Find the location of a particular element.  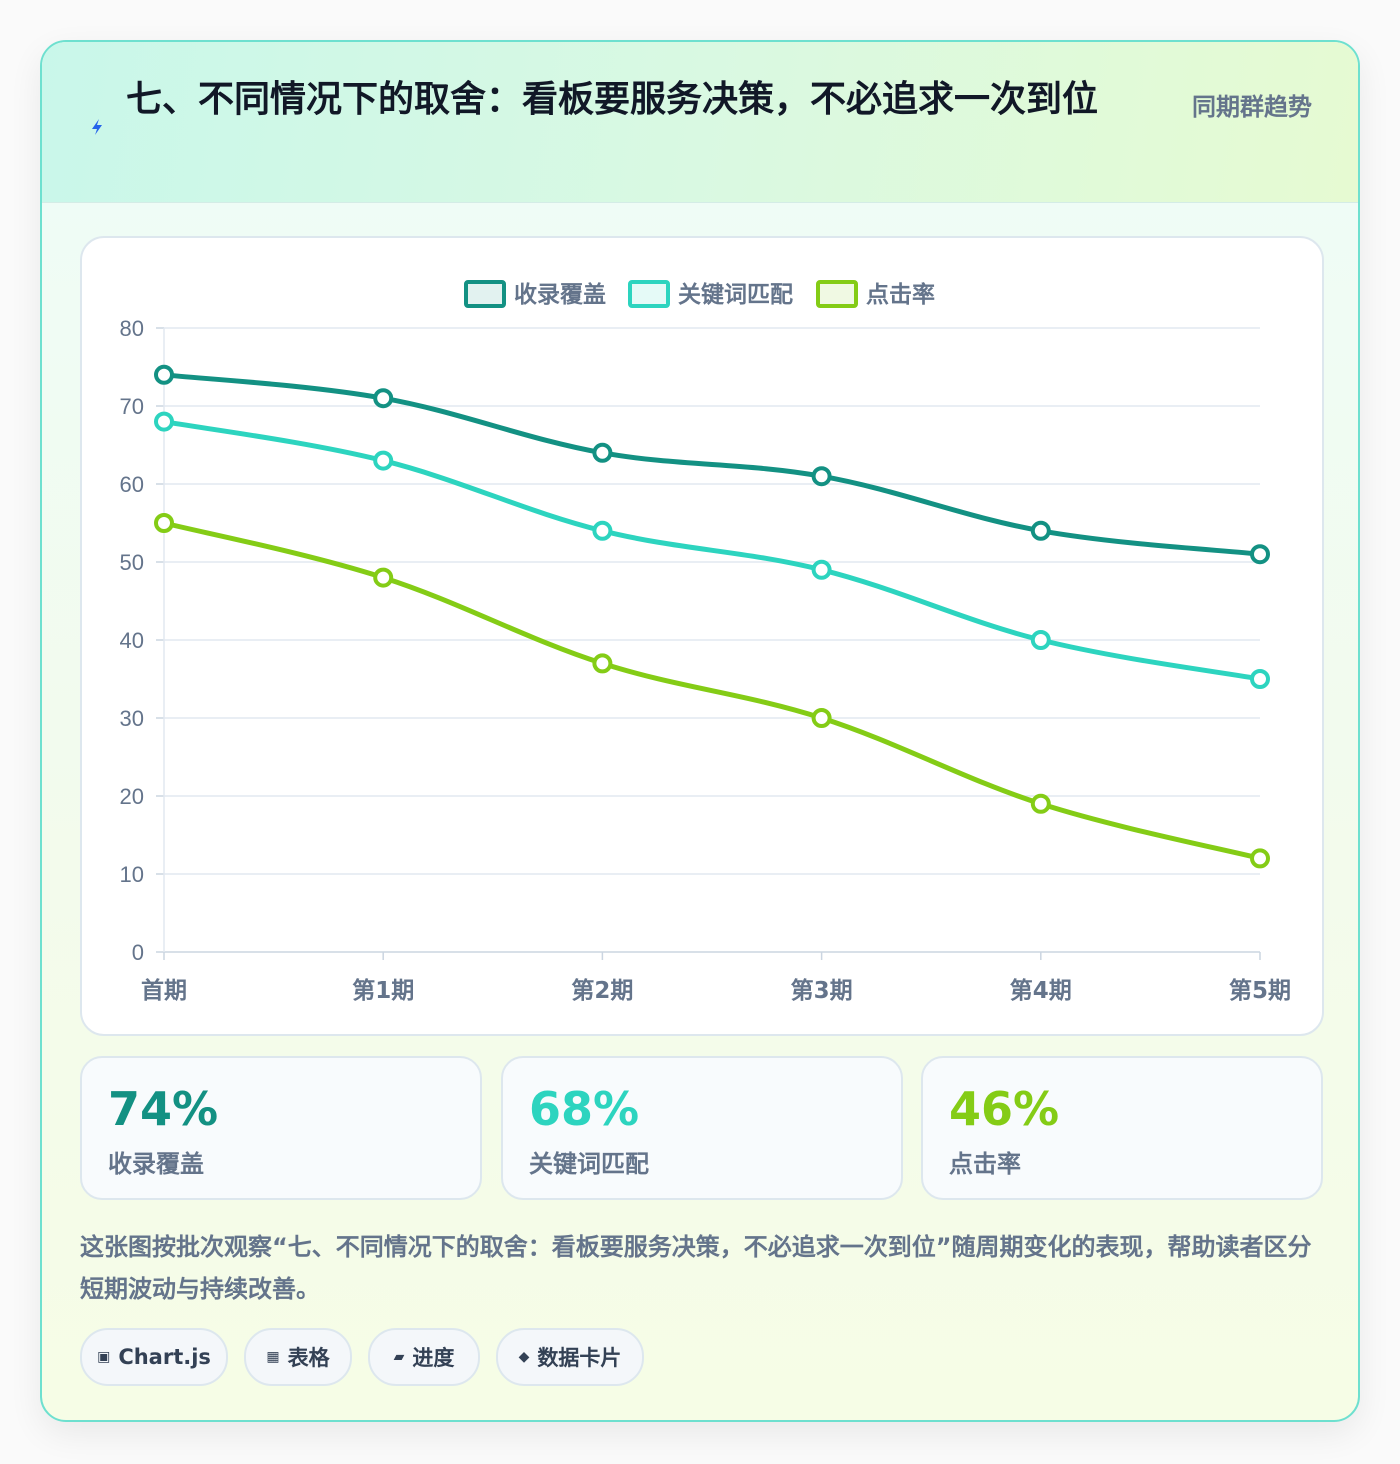

x-tick-label: 第5期 is located at coordinates (1260, 990).